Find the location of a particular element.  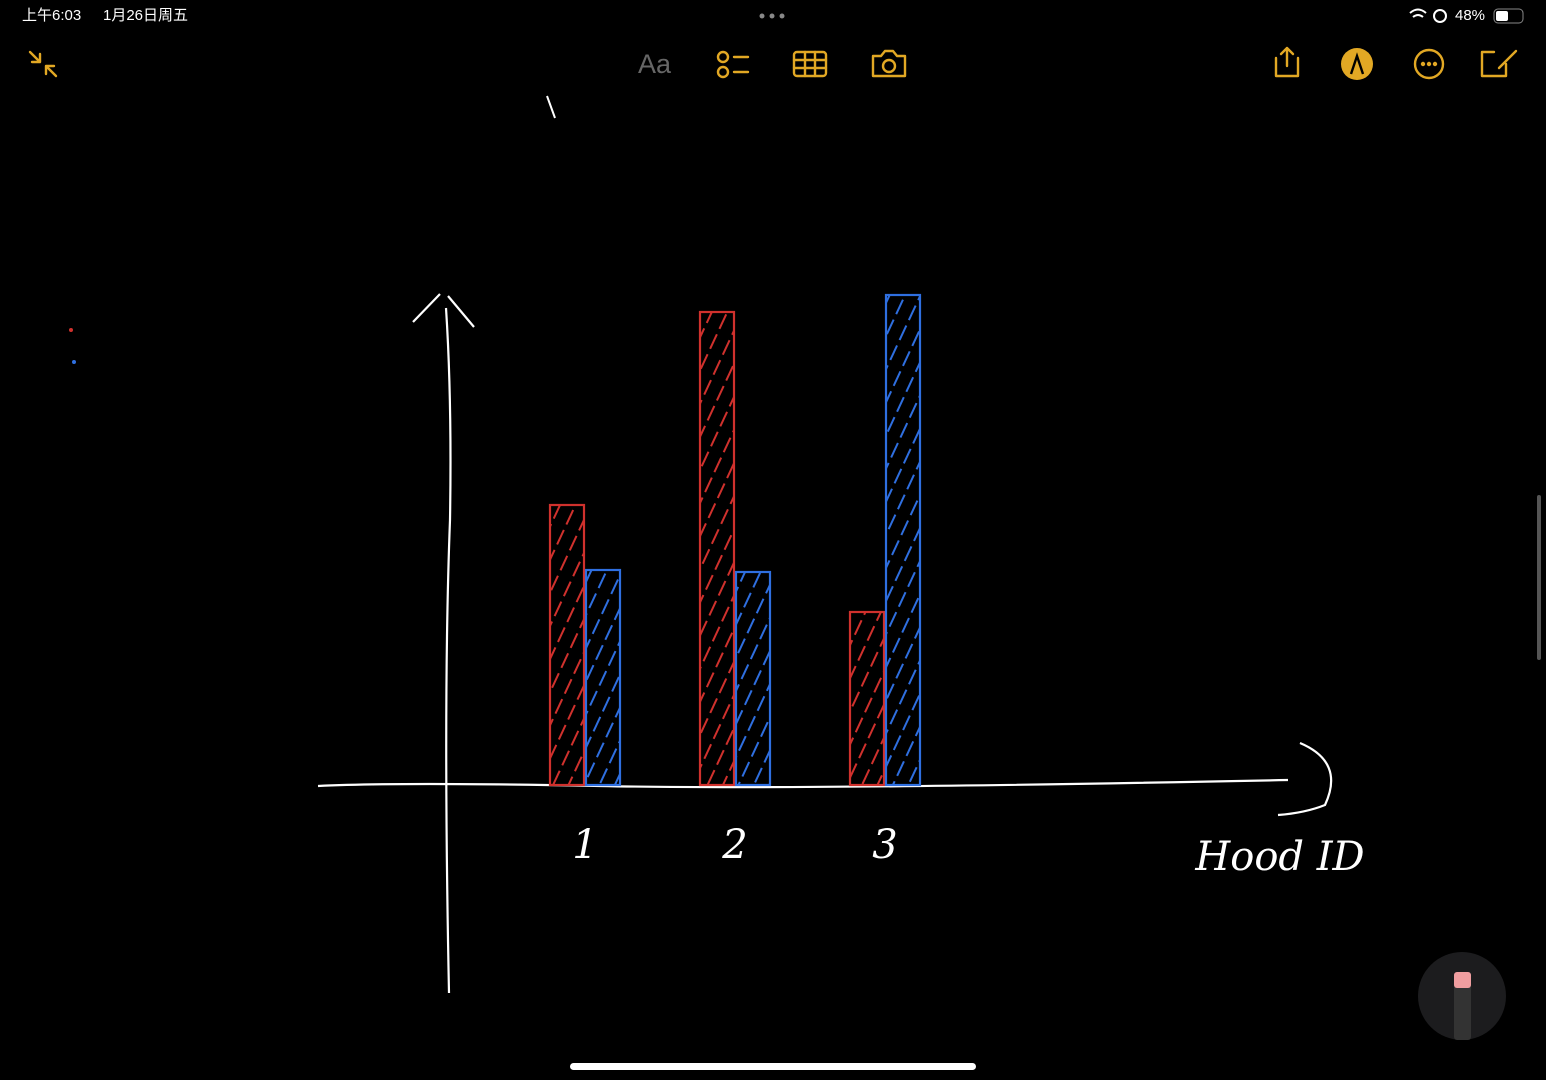

x-tick-label: 3 is located at coordinates (884, 845).